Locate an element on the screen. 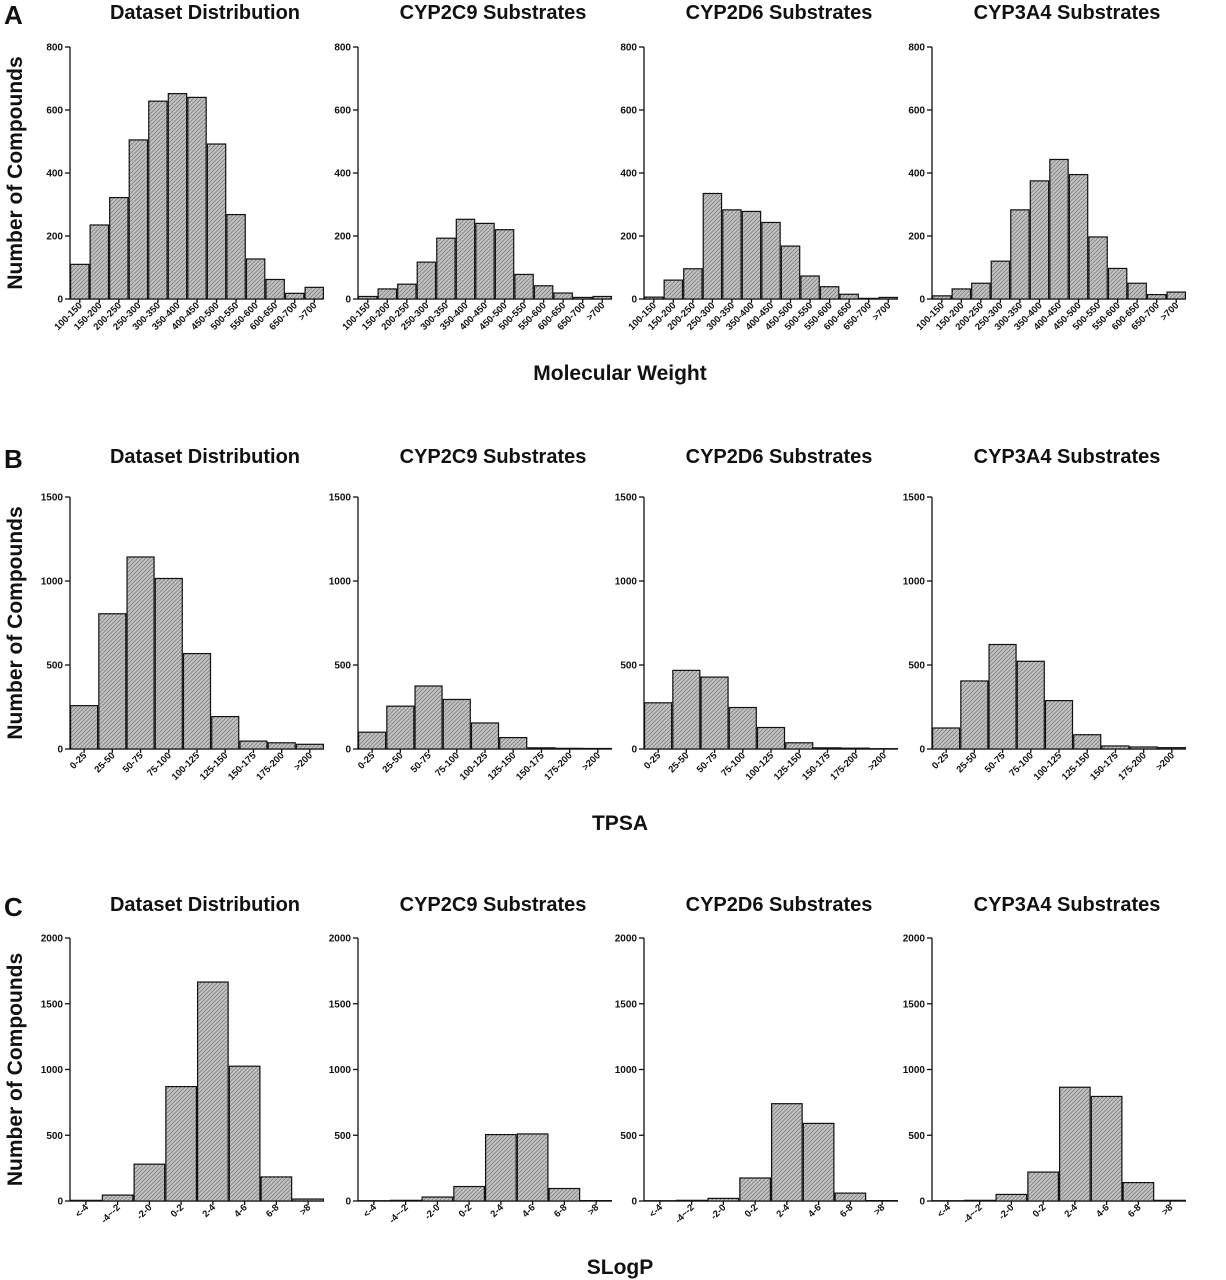 The image size is (1226, 1280). x-tick-label: 150-175 is located at coordinates (242, 766).